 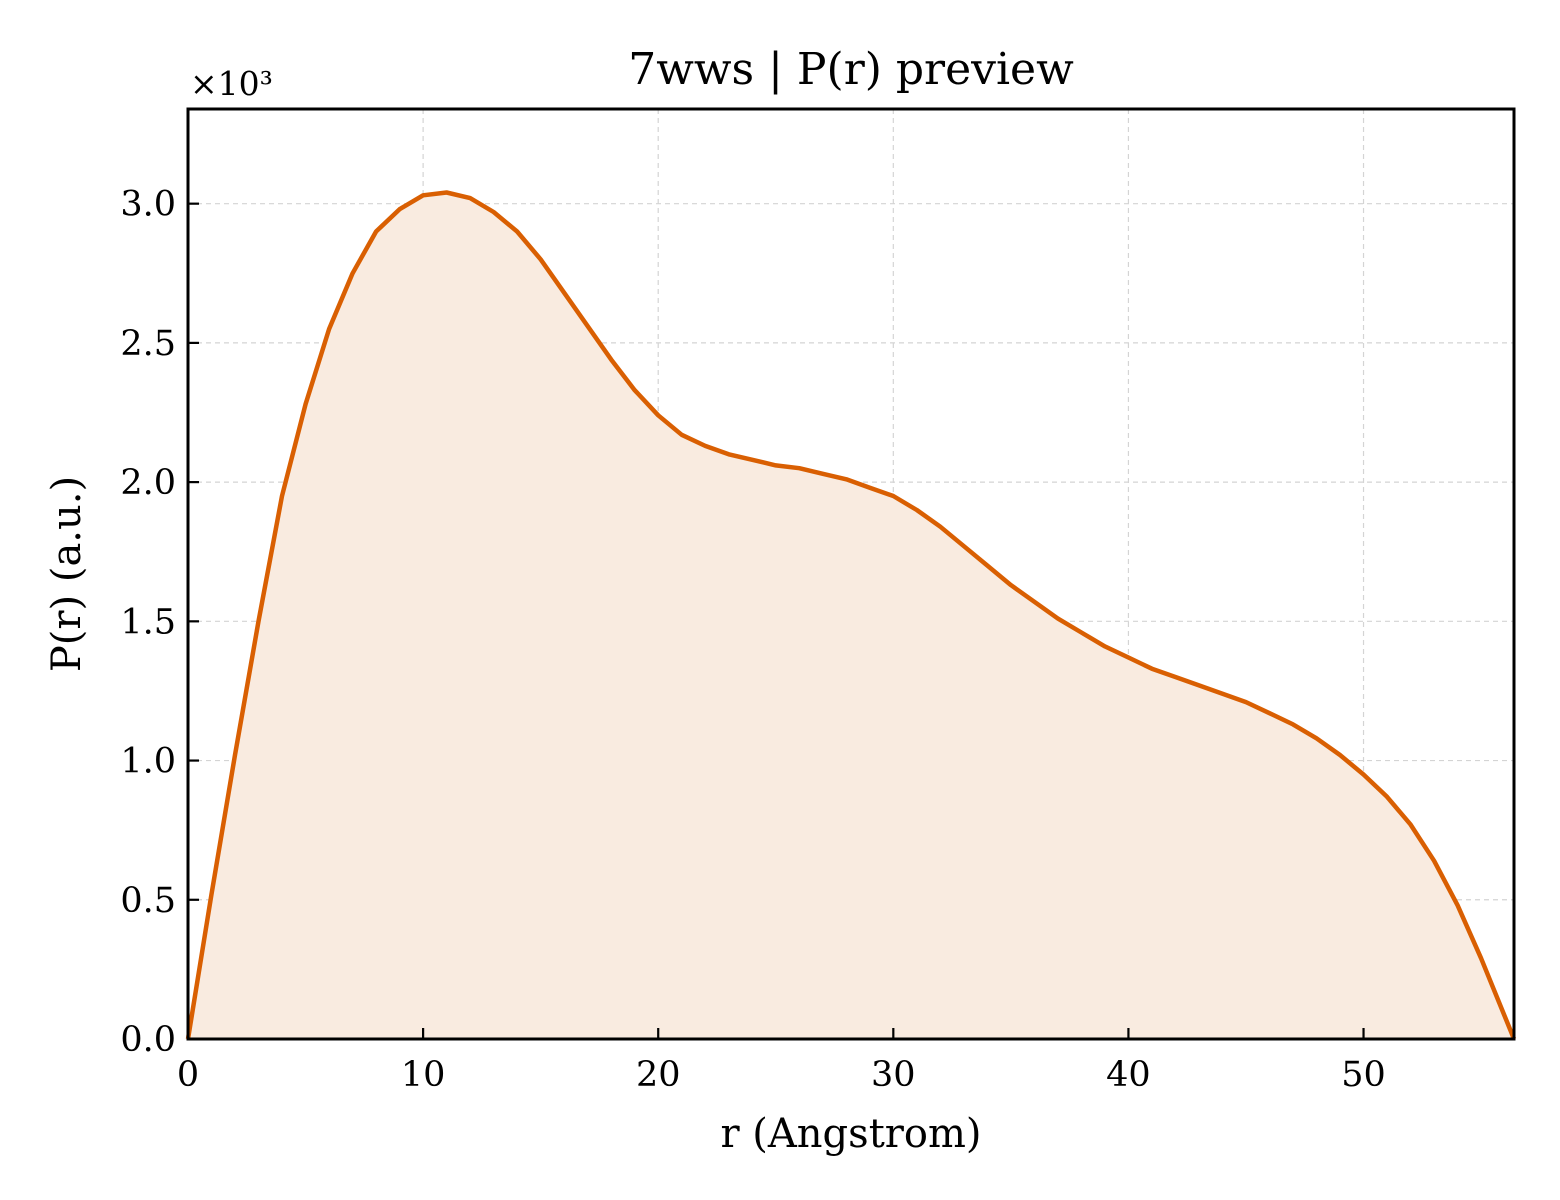 I want to click on x-tick-label: 20, so click(x=658, y=1075).